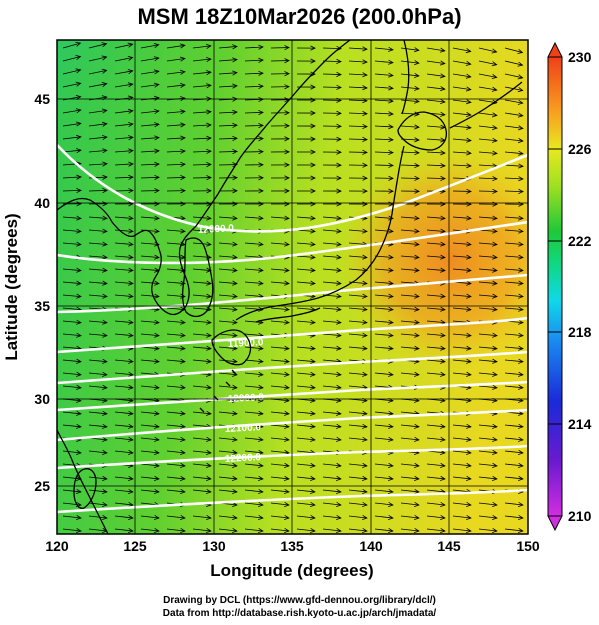  What do you see at coordinates (555, 286) in the screenshot?
I see `colorbar-scale` at bounding box center [555, 286].